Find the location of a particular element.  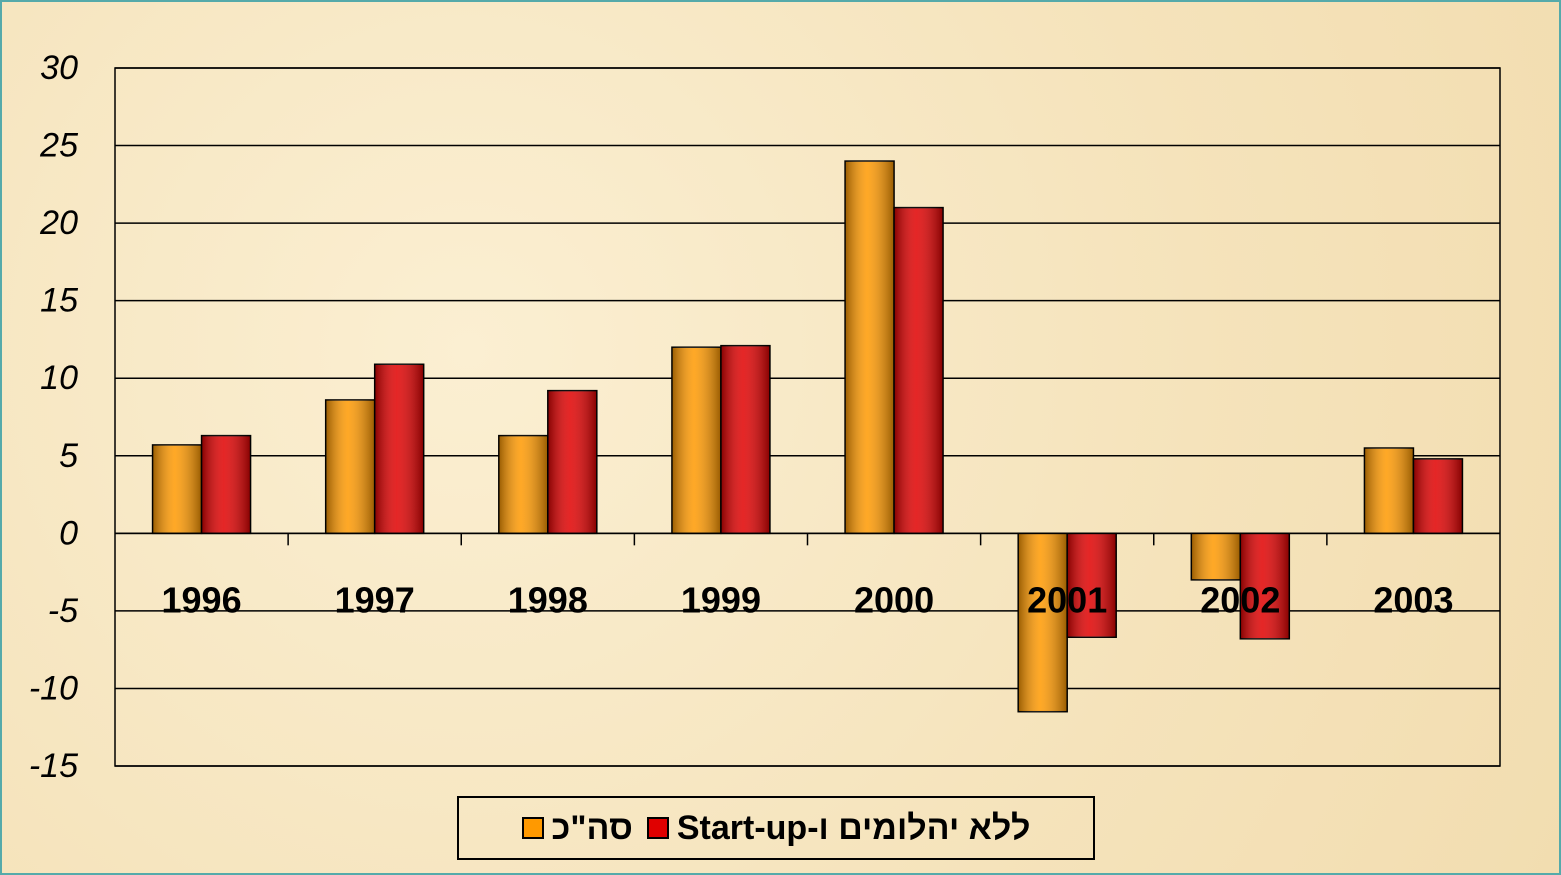

y-tick-label: 25 is located at coordinates (58, 146).